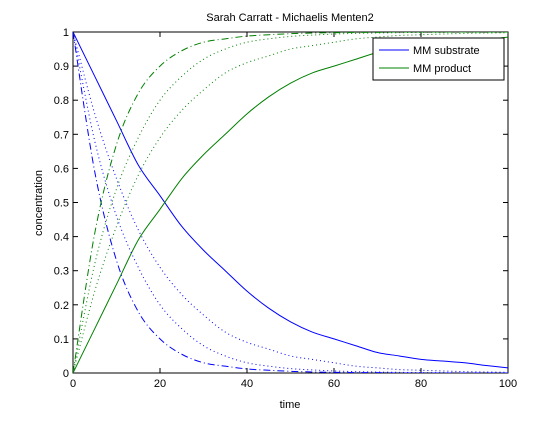 The height and width of the screenshot is (425, 560). Describe the element at coordinates (61, 340) in the screenshot. I see `y-tick-label: 0.1` at that location.